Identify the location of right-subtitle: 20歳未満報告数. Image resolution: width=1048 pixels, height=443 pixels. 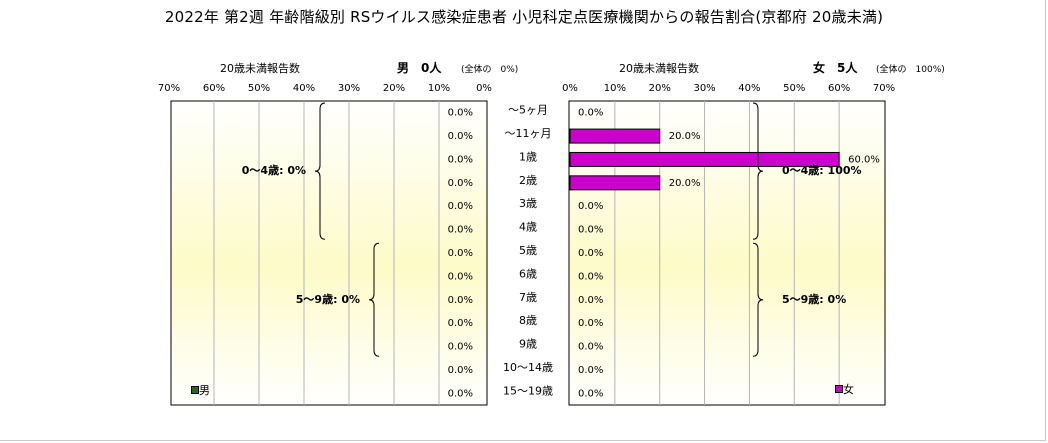
(659, 68).